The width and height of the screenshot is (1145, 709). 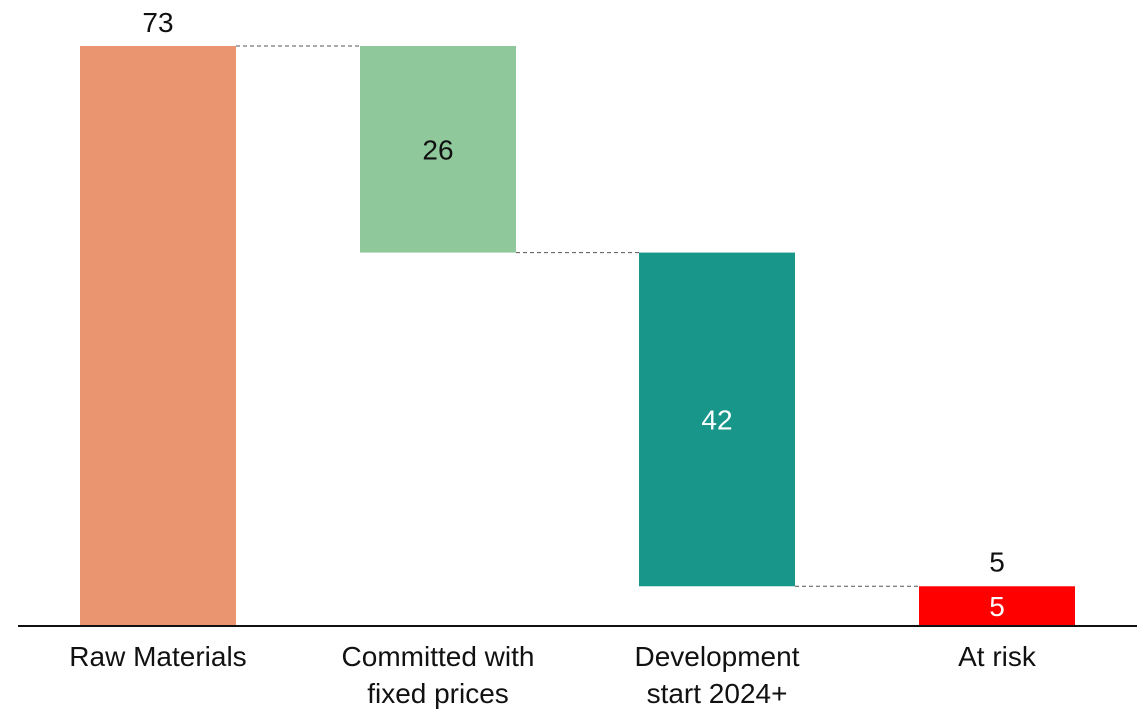 What do you see at coordinates (997, 656) in the screenshot?
I see `category-label-4: At risk` at bounding box center [997, 656].